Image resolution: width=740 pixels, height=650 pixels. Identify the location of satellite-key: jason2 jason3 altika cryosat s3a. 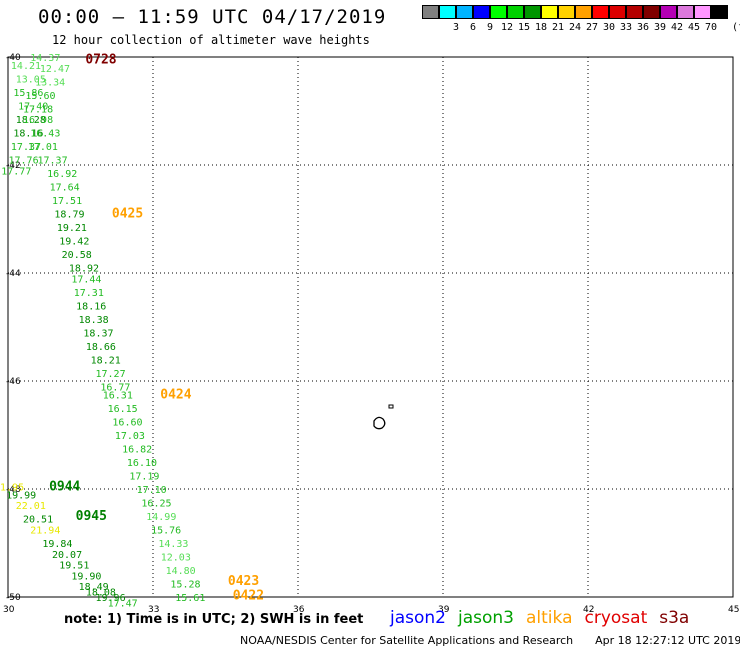
(545, 618).